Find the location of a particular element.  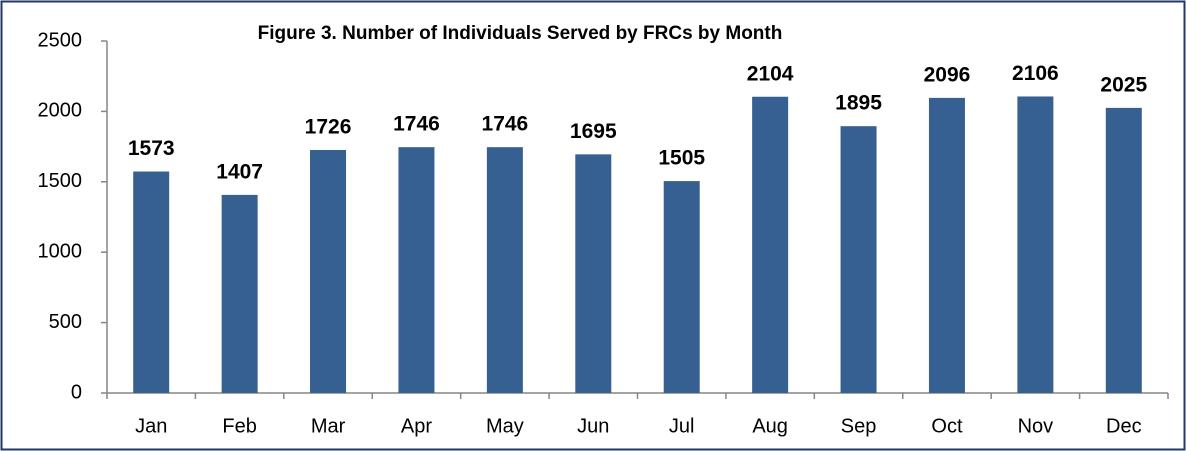

y-tick-label: 2500 is located at coordinates (60, 40).